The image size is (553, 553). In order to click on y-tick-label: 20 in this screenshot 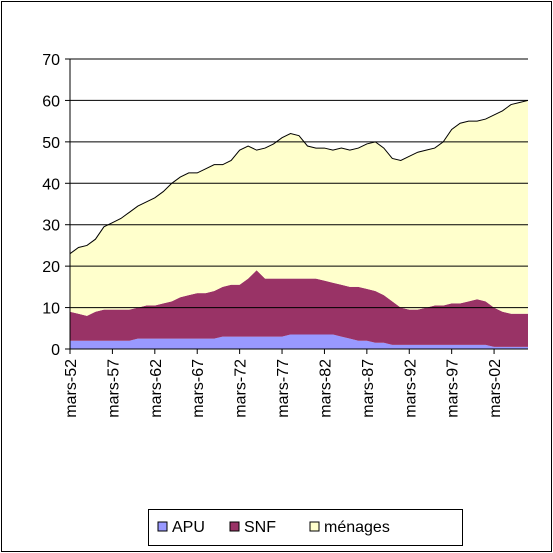, I will do `click(51, 267)`.